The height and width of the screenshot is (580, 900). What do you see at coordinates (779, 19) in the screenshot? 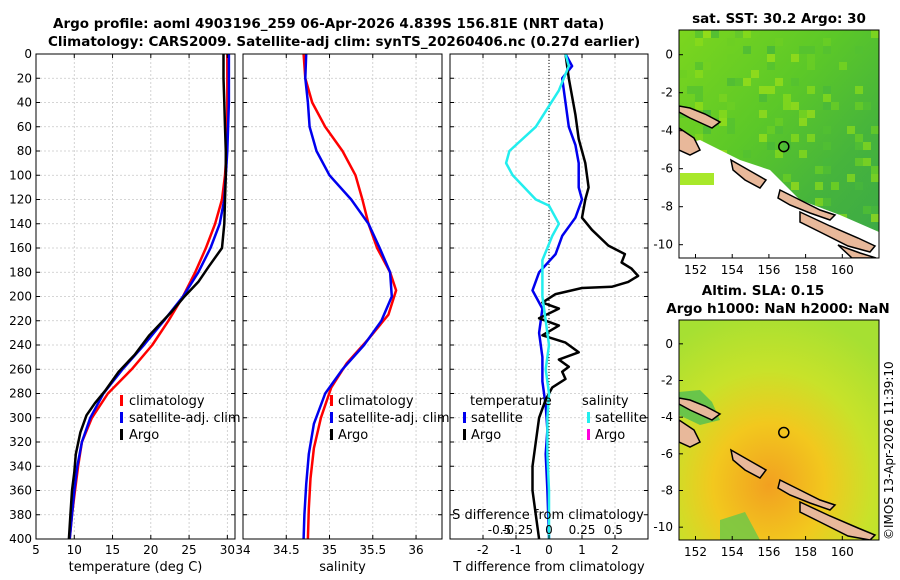
I see `sst-map-title: sat. SST: 30.2 Argo: 30` at bounding box center [779, 19].